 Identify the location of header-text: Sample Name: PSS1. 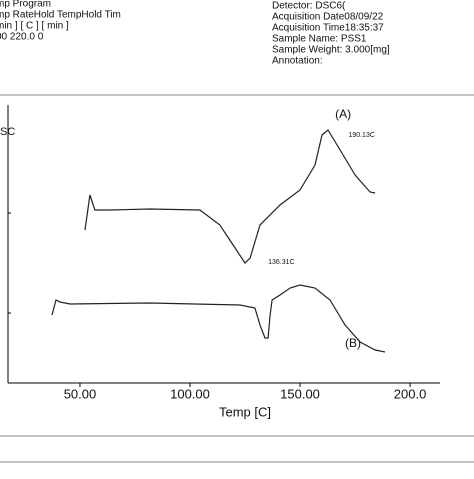
(319, 39).